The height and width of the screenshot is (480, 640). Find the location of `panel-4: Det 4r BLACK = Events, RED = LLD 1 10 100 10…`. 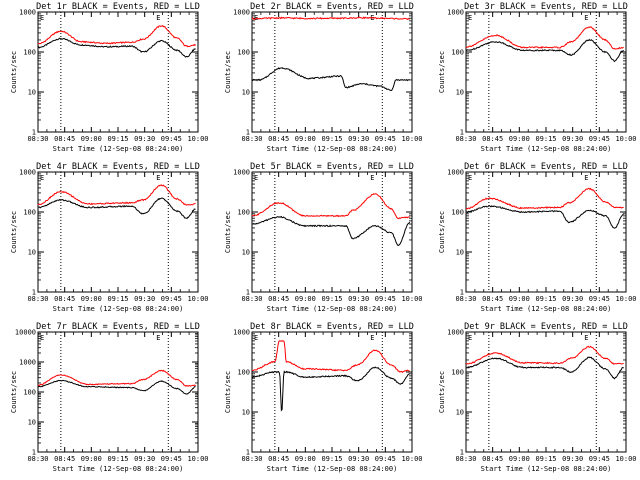

panel-4: Det 4r BLACK = Events, RED = LLD 1 10 100 10… is located at coordinates (109, 237).